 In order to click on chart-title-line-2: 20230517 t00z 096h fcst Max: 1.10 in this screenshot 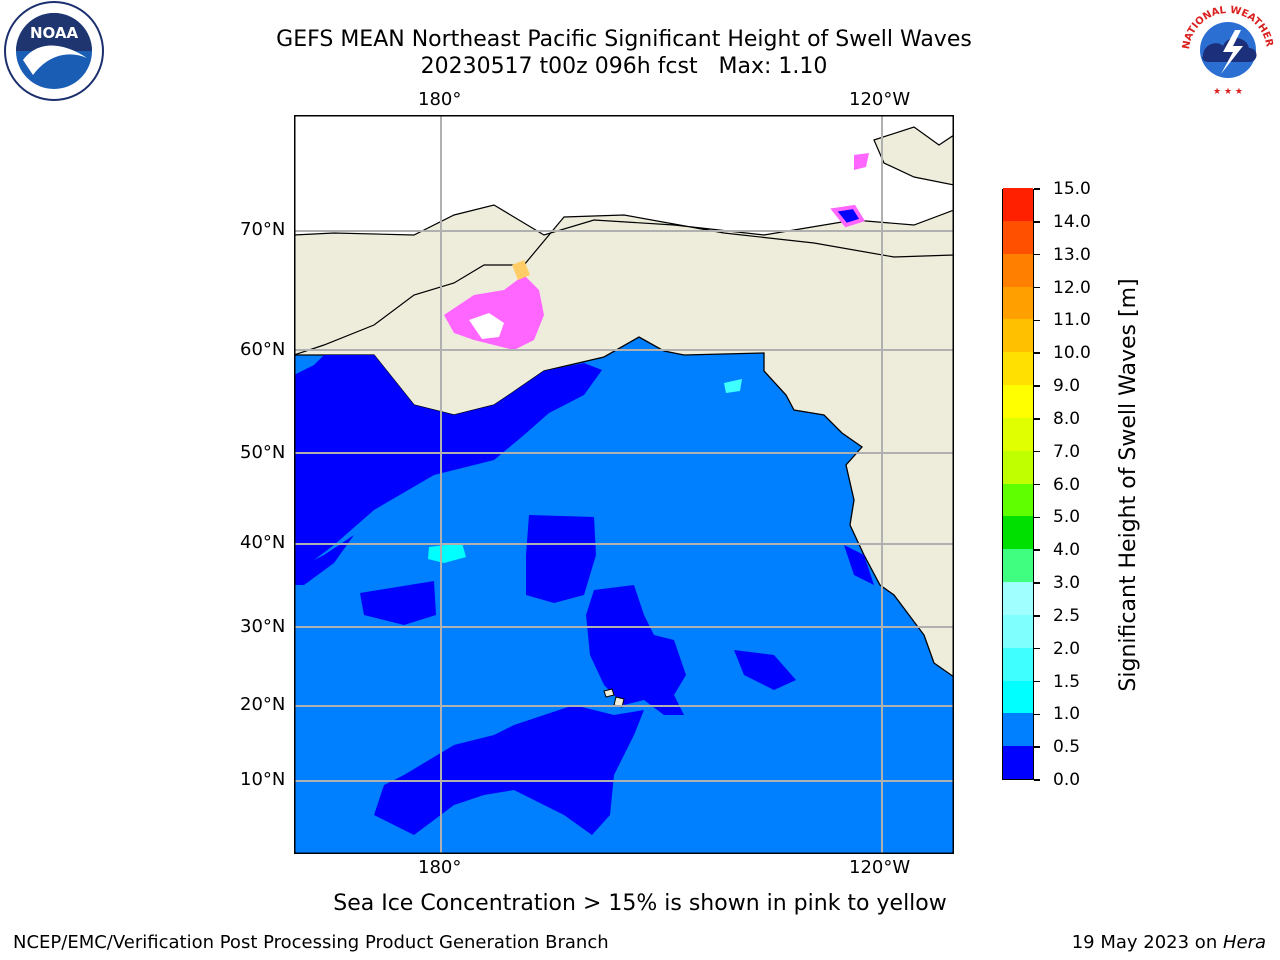, I will do `click(624, 66)`.